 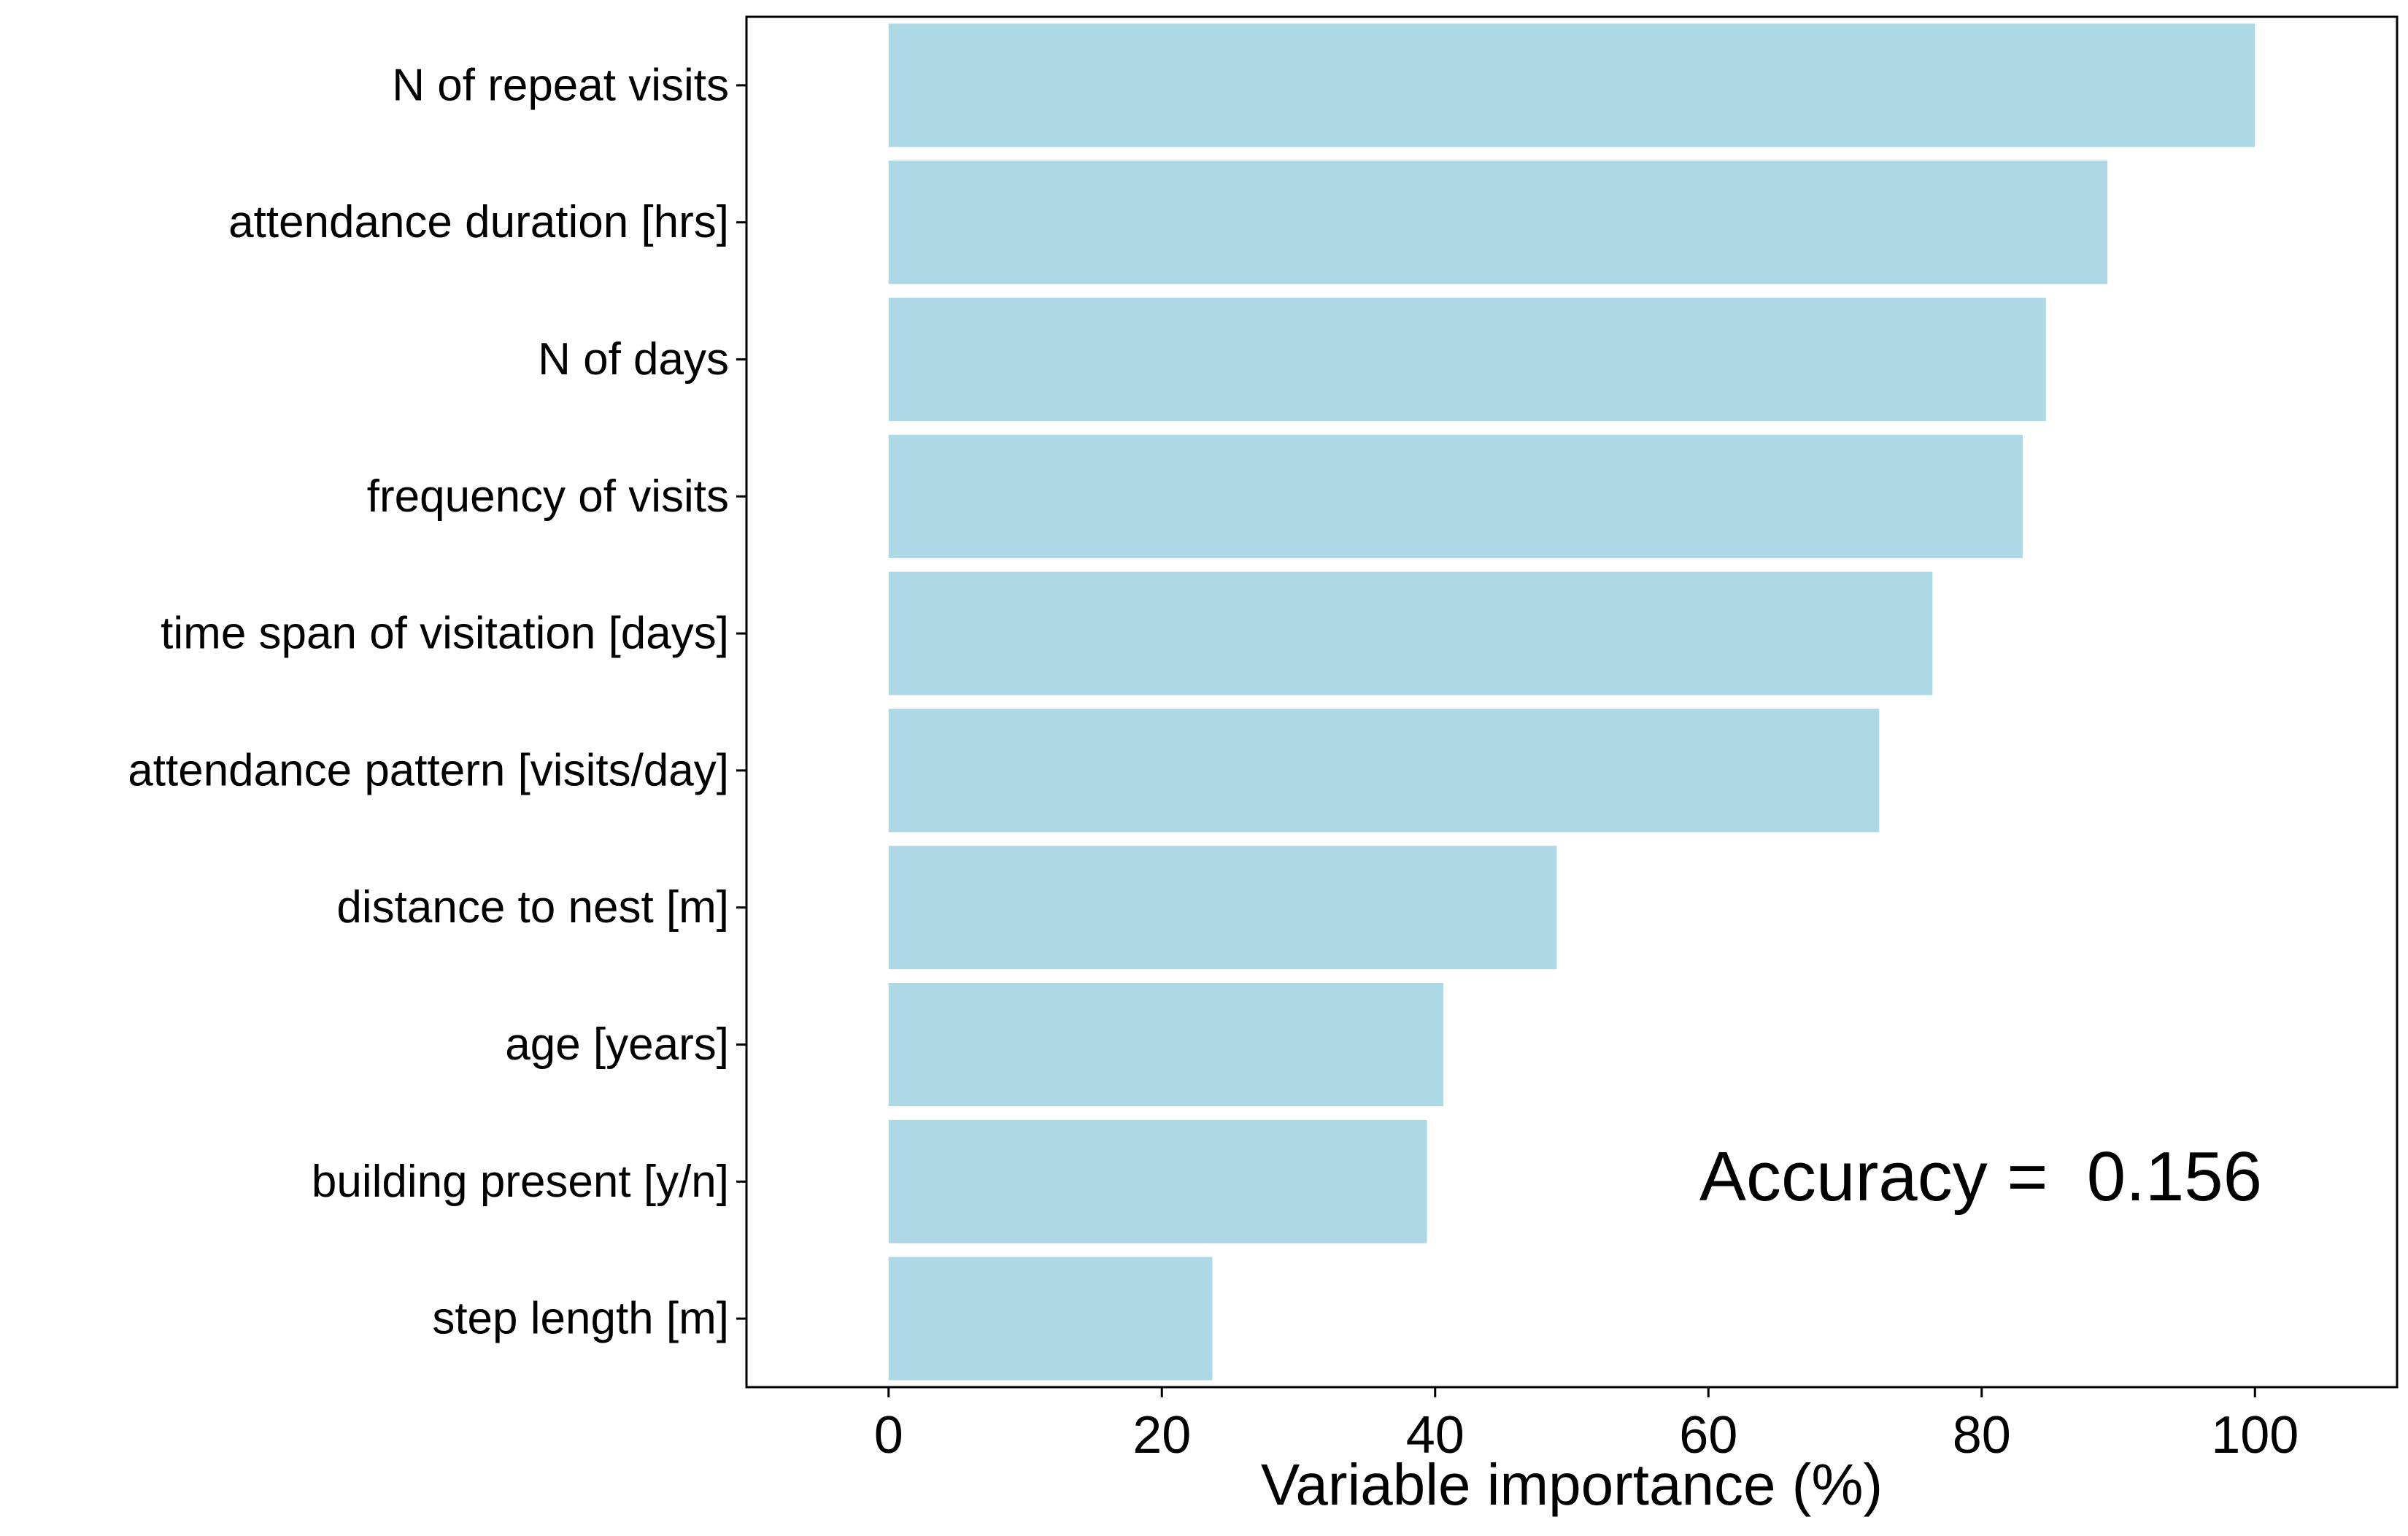 What do you see at coordinates (428, 770) in the screenshot?
I see `y-tick-label: attendance pattern [visits/day]` at bounding box center [428, 770].